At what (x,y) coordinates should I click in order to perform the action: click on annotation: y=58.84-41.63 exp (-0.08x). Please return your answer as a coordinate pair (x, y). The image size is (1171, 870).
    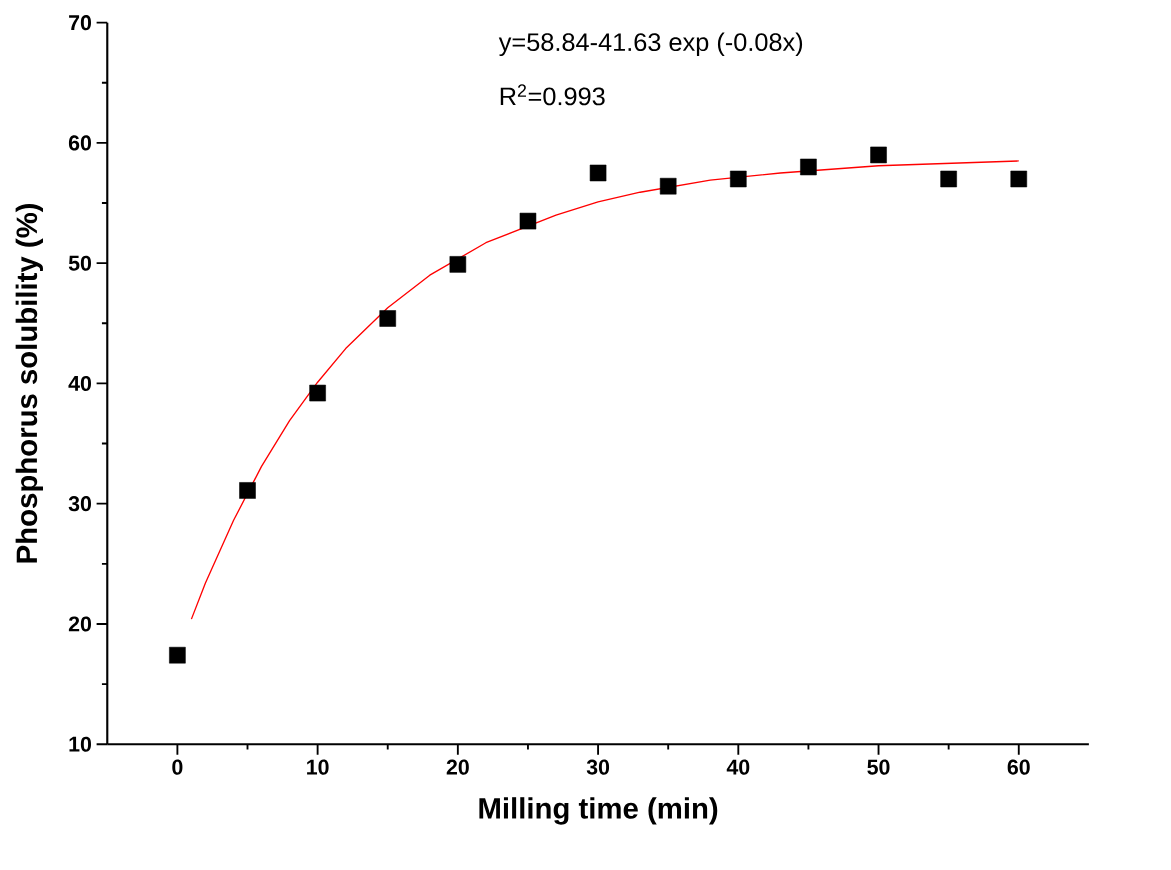
    Looking at the image, I should click on (650, 44).